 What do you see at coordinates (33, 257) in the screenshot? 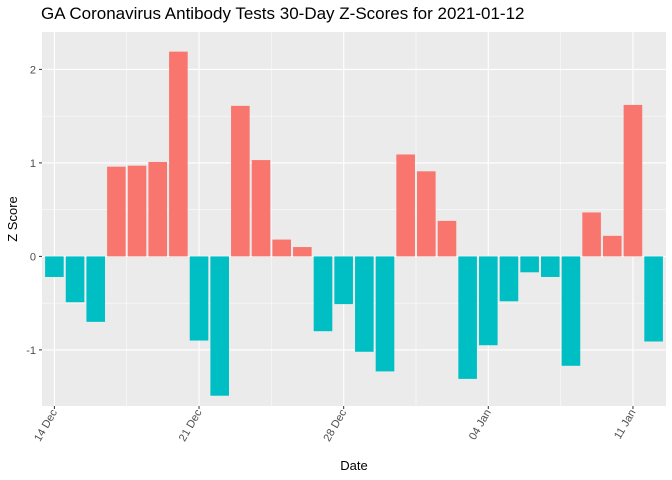
I see `y-tick-label: 0` at bounding box center [33, 257].